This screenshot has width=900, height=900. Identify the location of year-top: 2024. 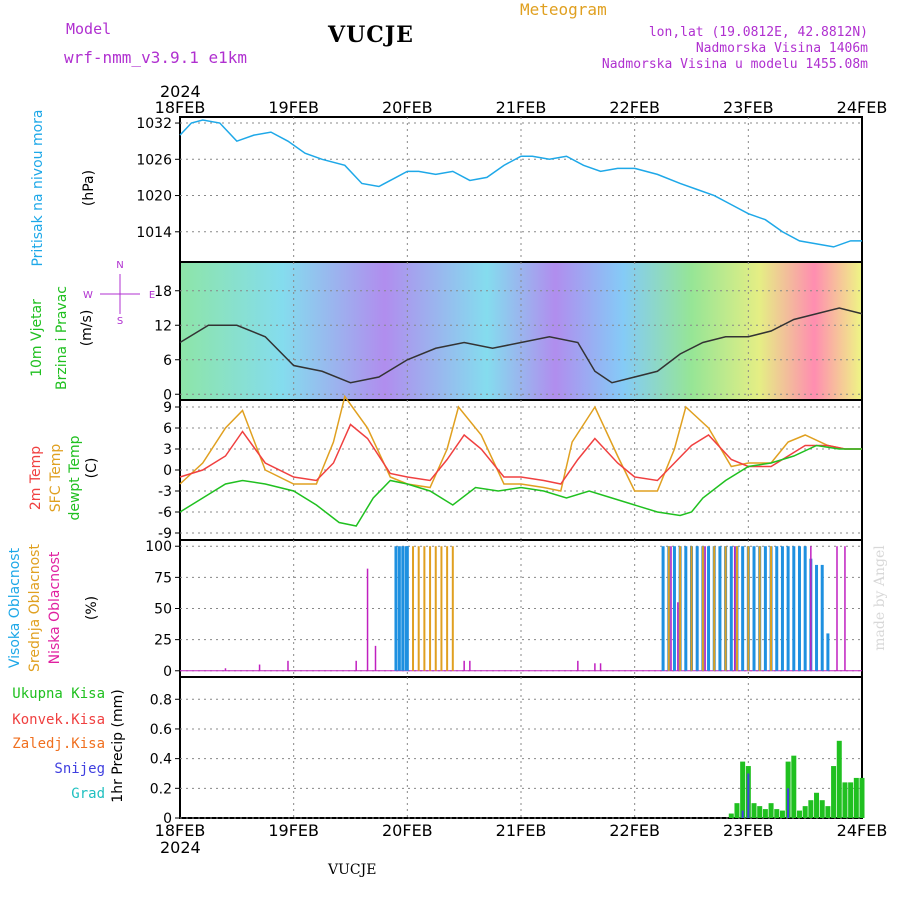
(180, 91).